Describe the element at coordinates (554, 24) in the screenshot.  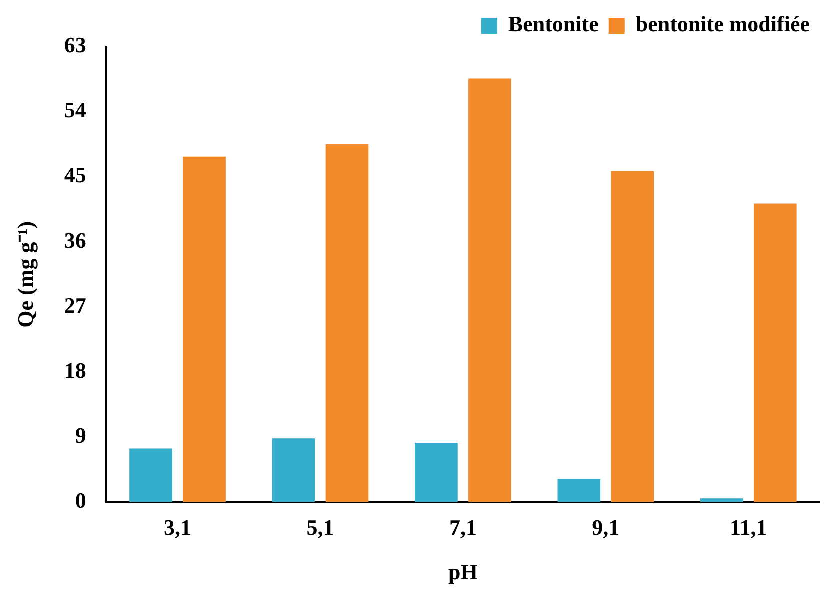
I see `legend-label: Bentonite` at that location.